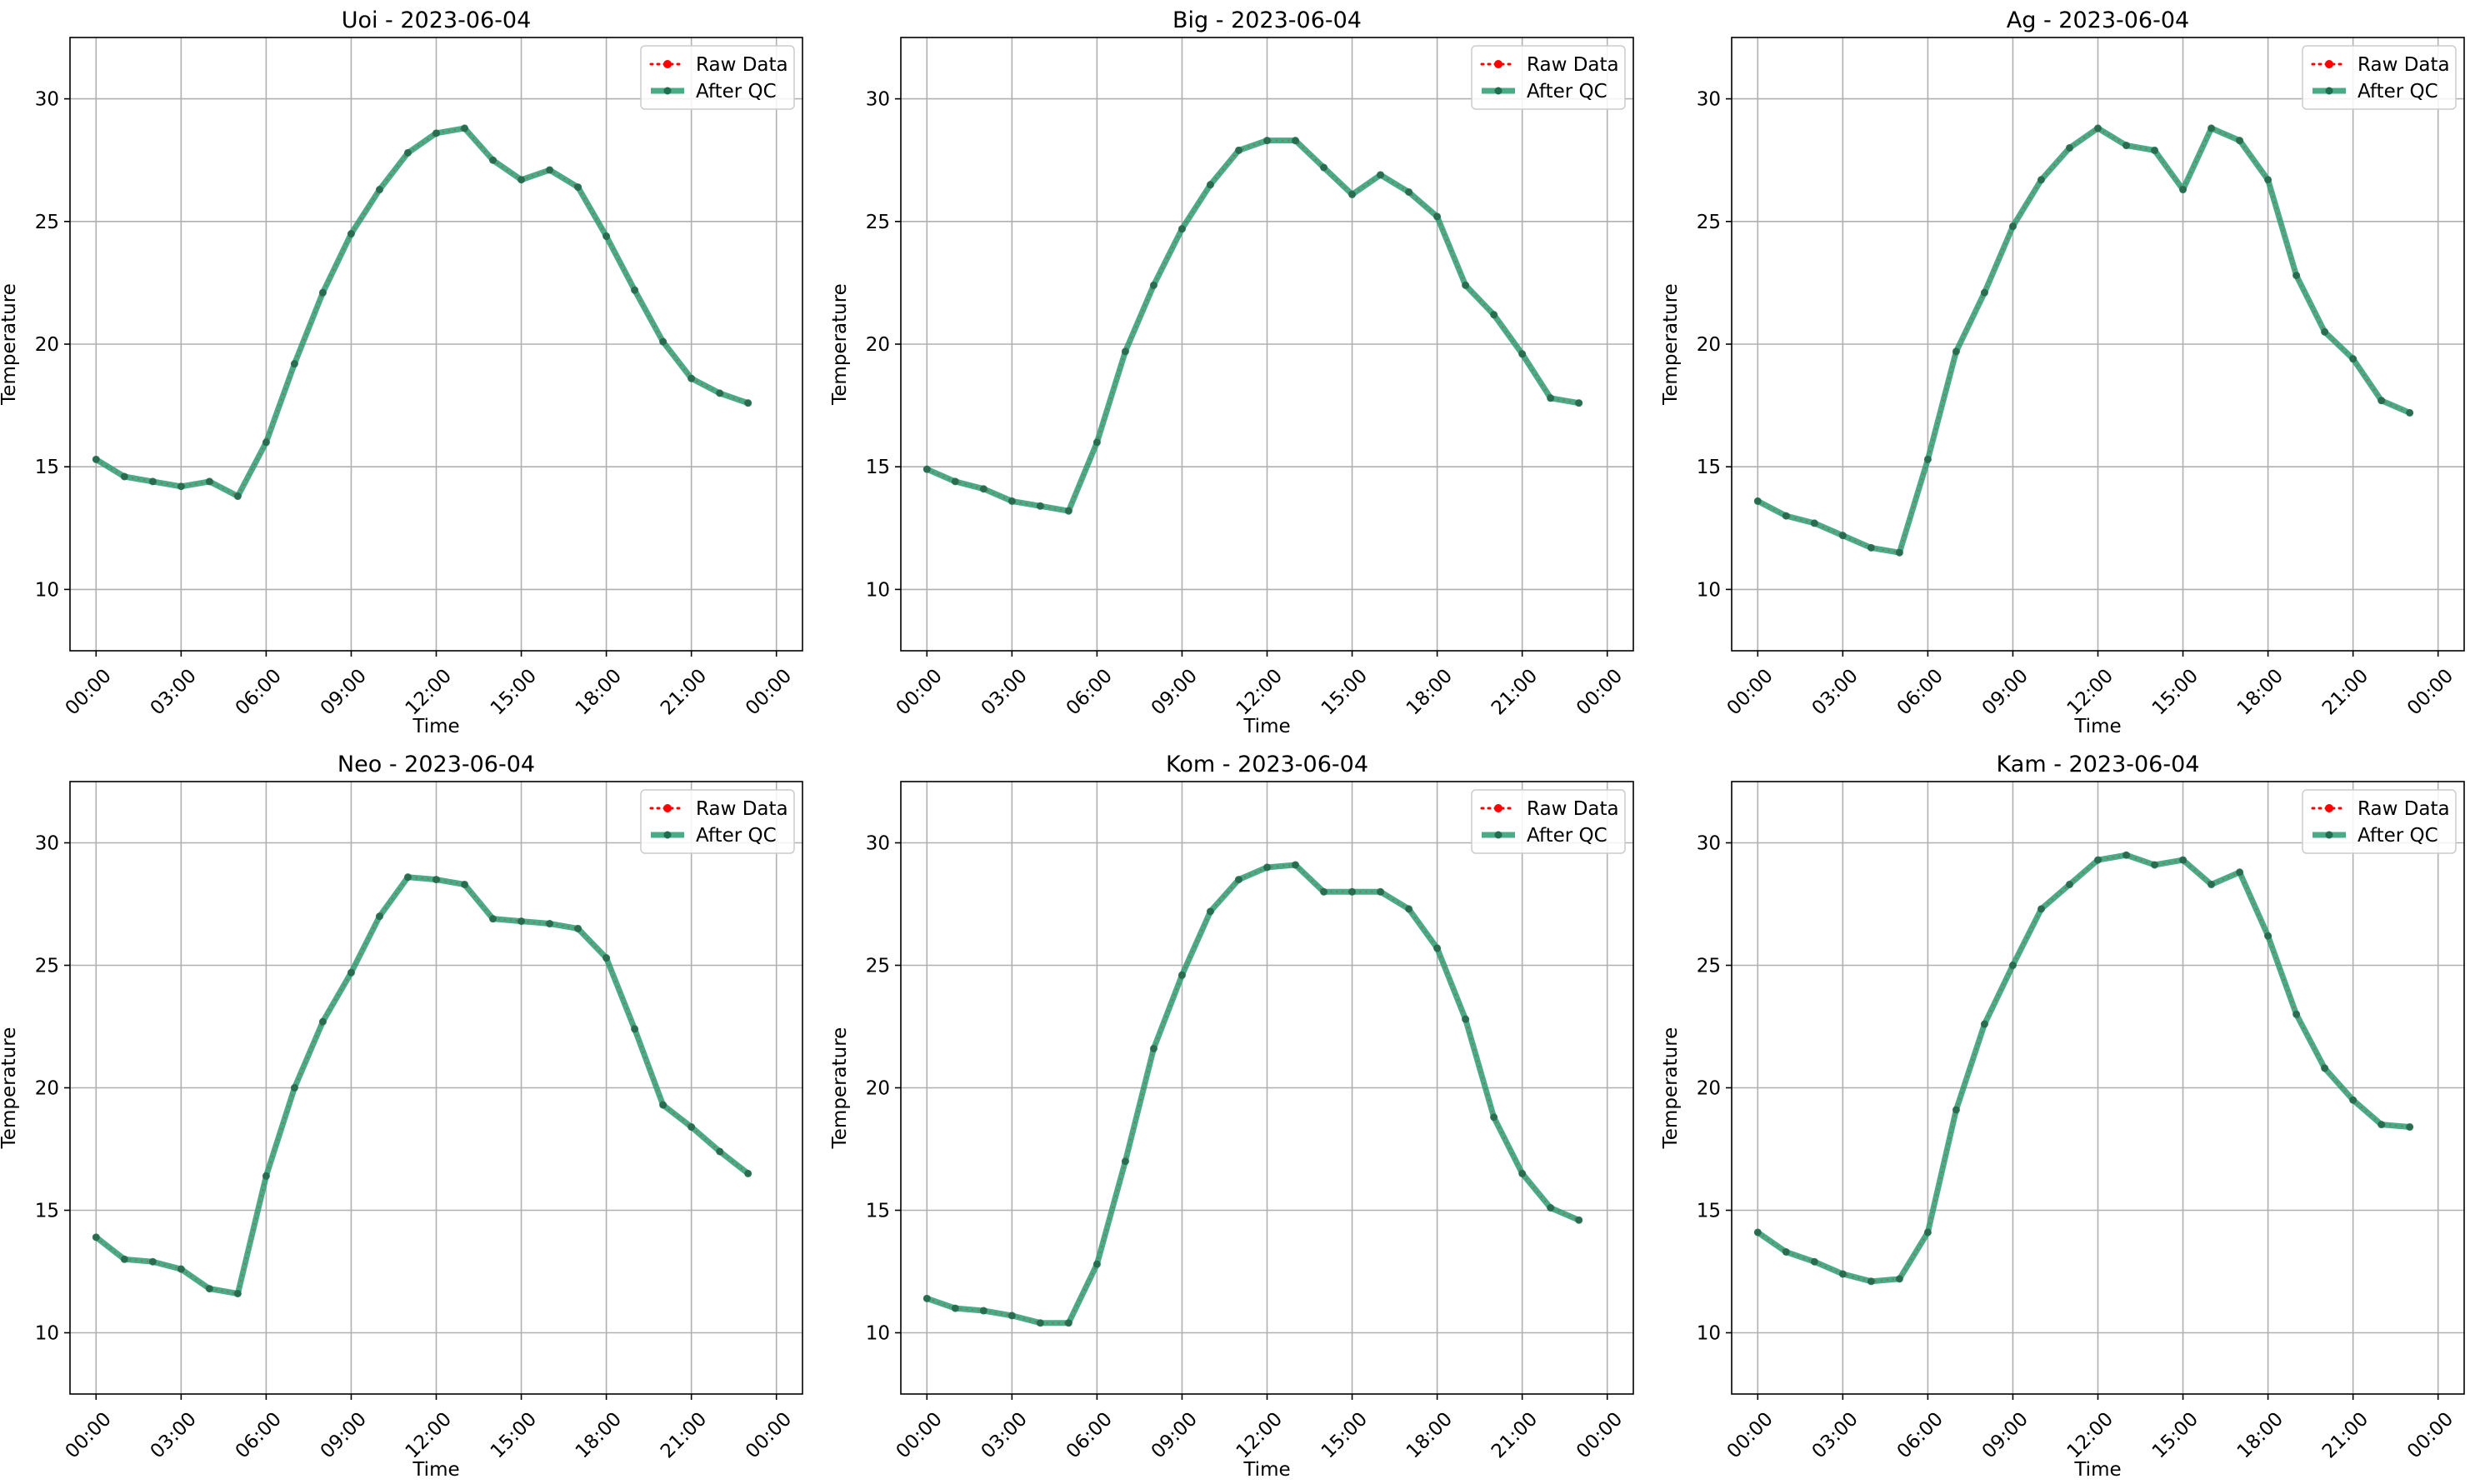 The height and width of the screenshot is (1484, 2485). Describe the element at coordinates (1548, 821) in the screenshot. I see `legend: Raw Data After QC` at that location.